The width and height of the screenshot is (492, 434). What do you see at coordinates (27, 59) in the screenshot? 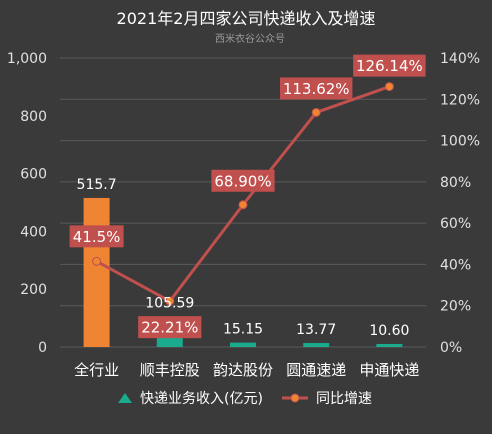
I see `left-axis-tick-label: 1,000` at bounding box center [27, 59].